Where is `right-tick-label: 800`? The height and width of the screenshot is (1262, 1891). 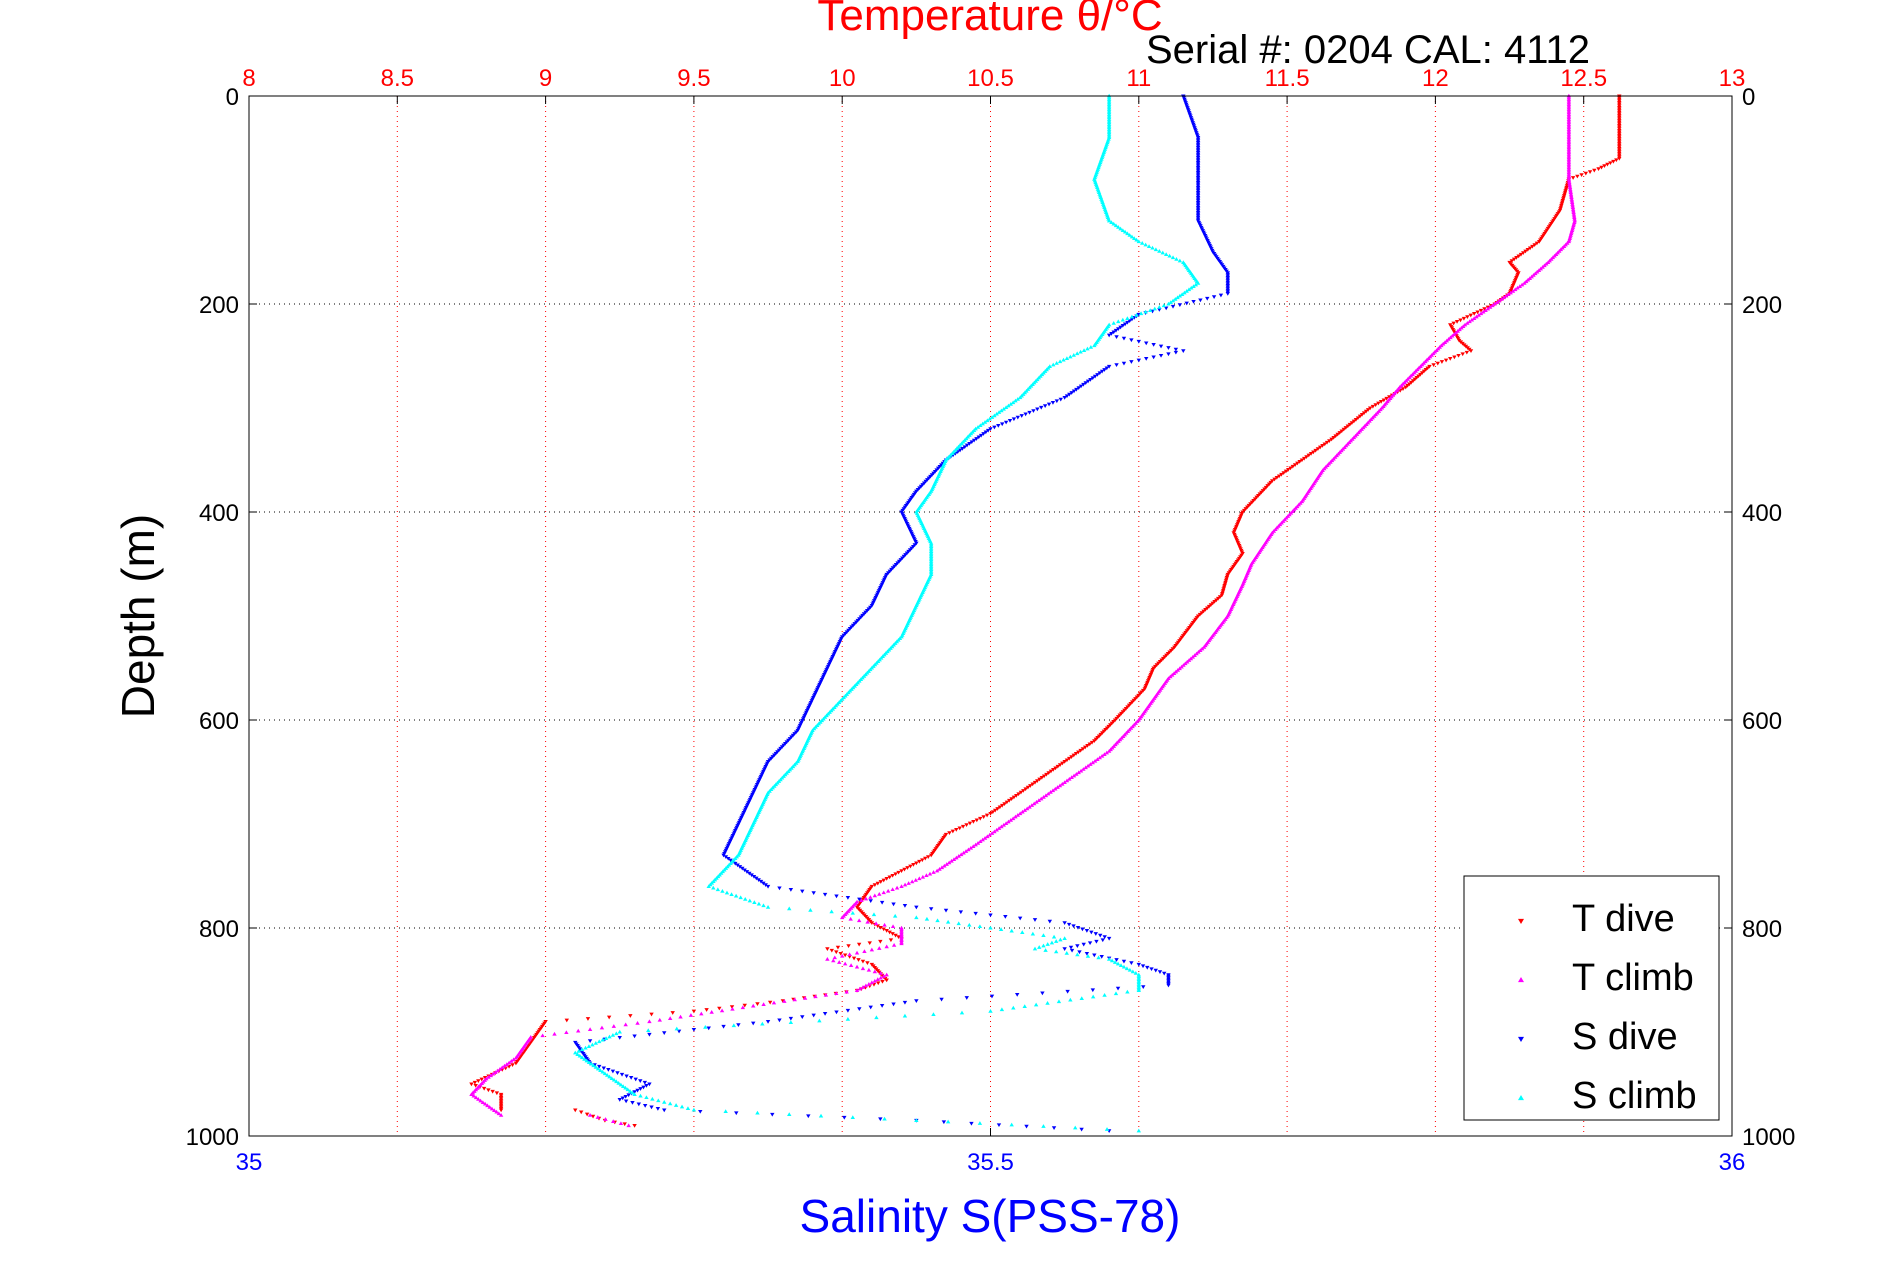 right-tick-label: 800 is located at coordinates (1762, 929).